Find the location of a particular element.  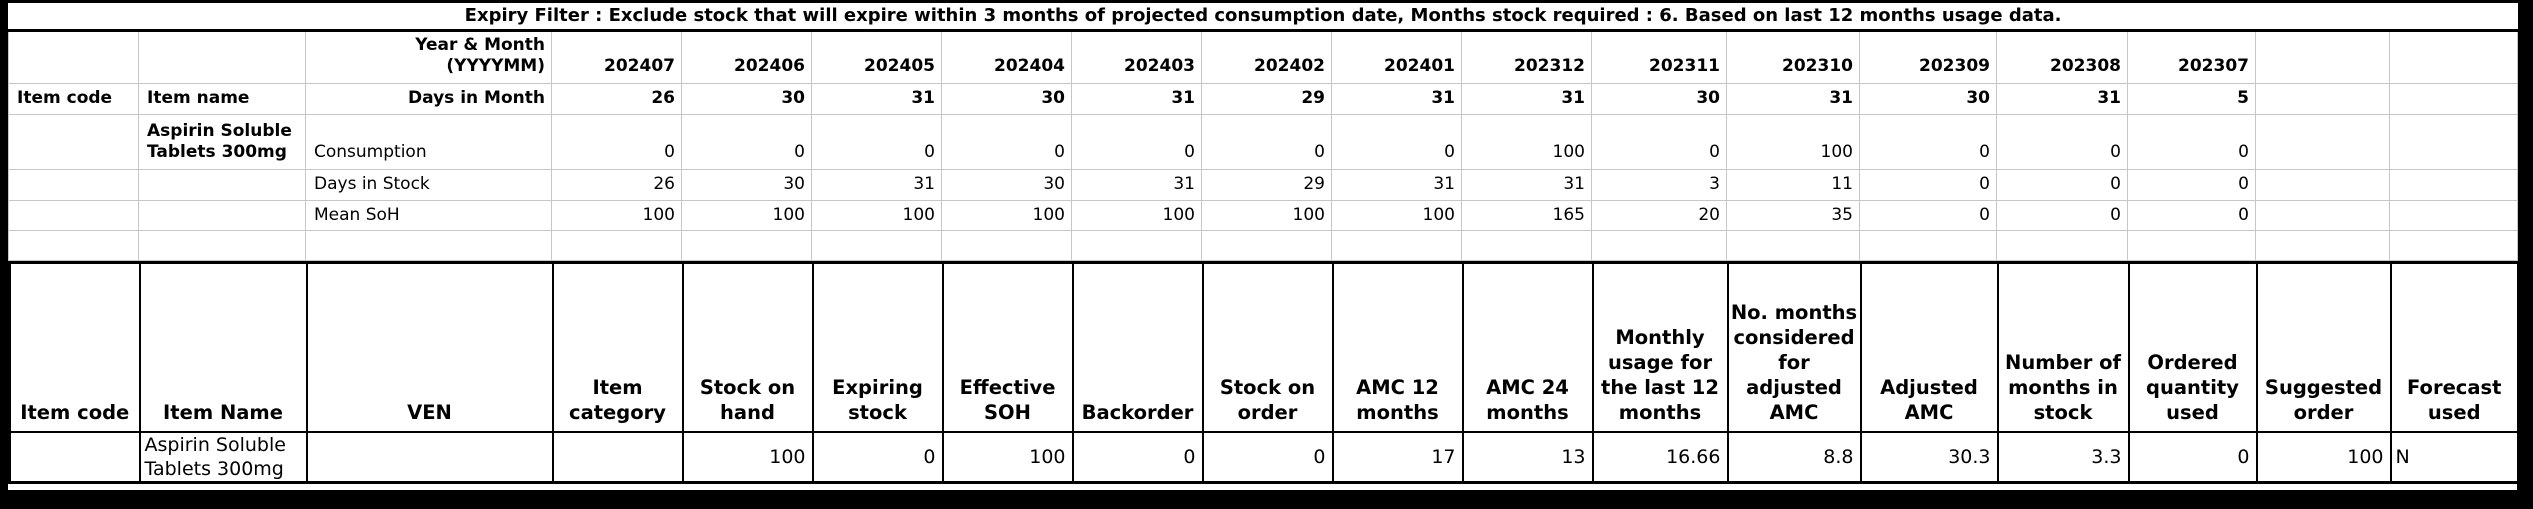

row-suggested-order: 100 is located at coordinates (2323, 457).